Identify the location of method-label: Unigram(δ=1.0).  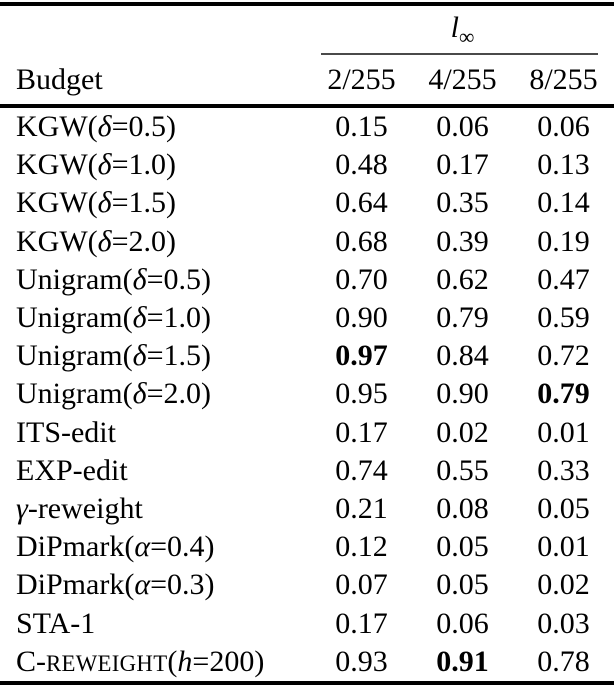
(114, 318).